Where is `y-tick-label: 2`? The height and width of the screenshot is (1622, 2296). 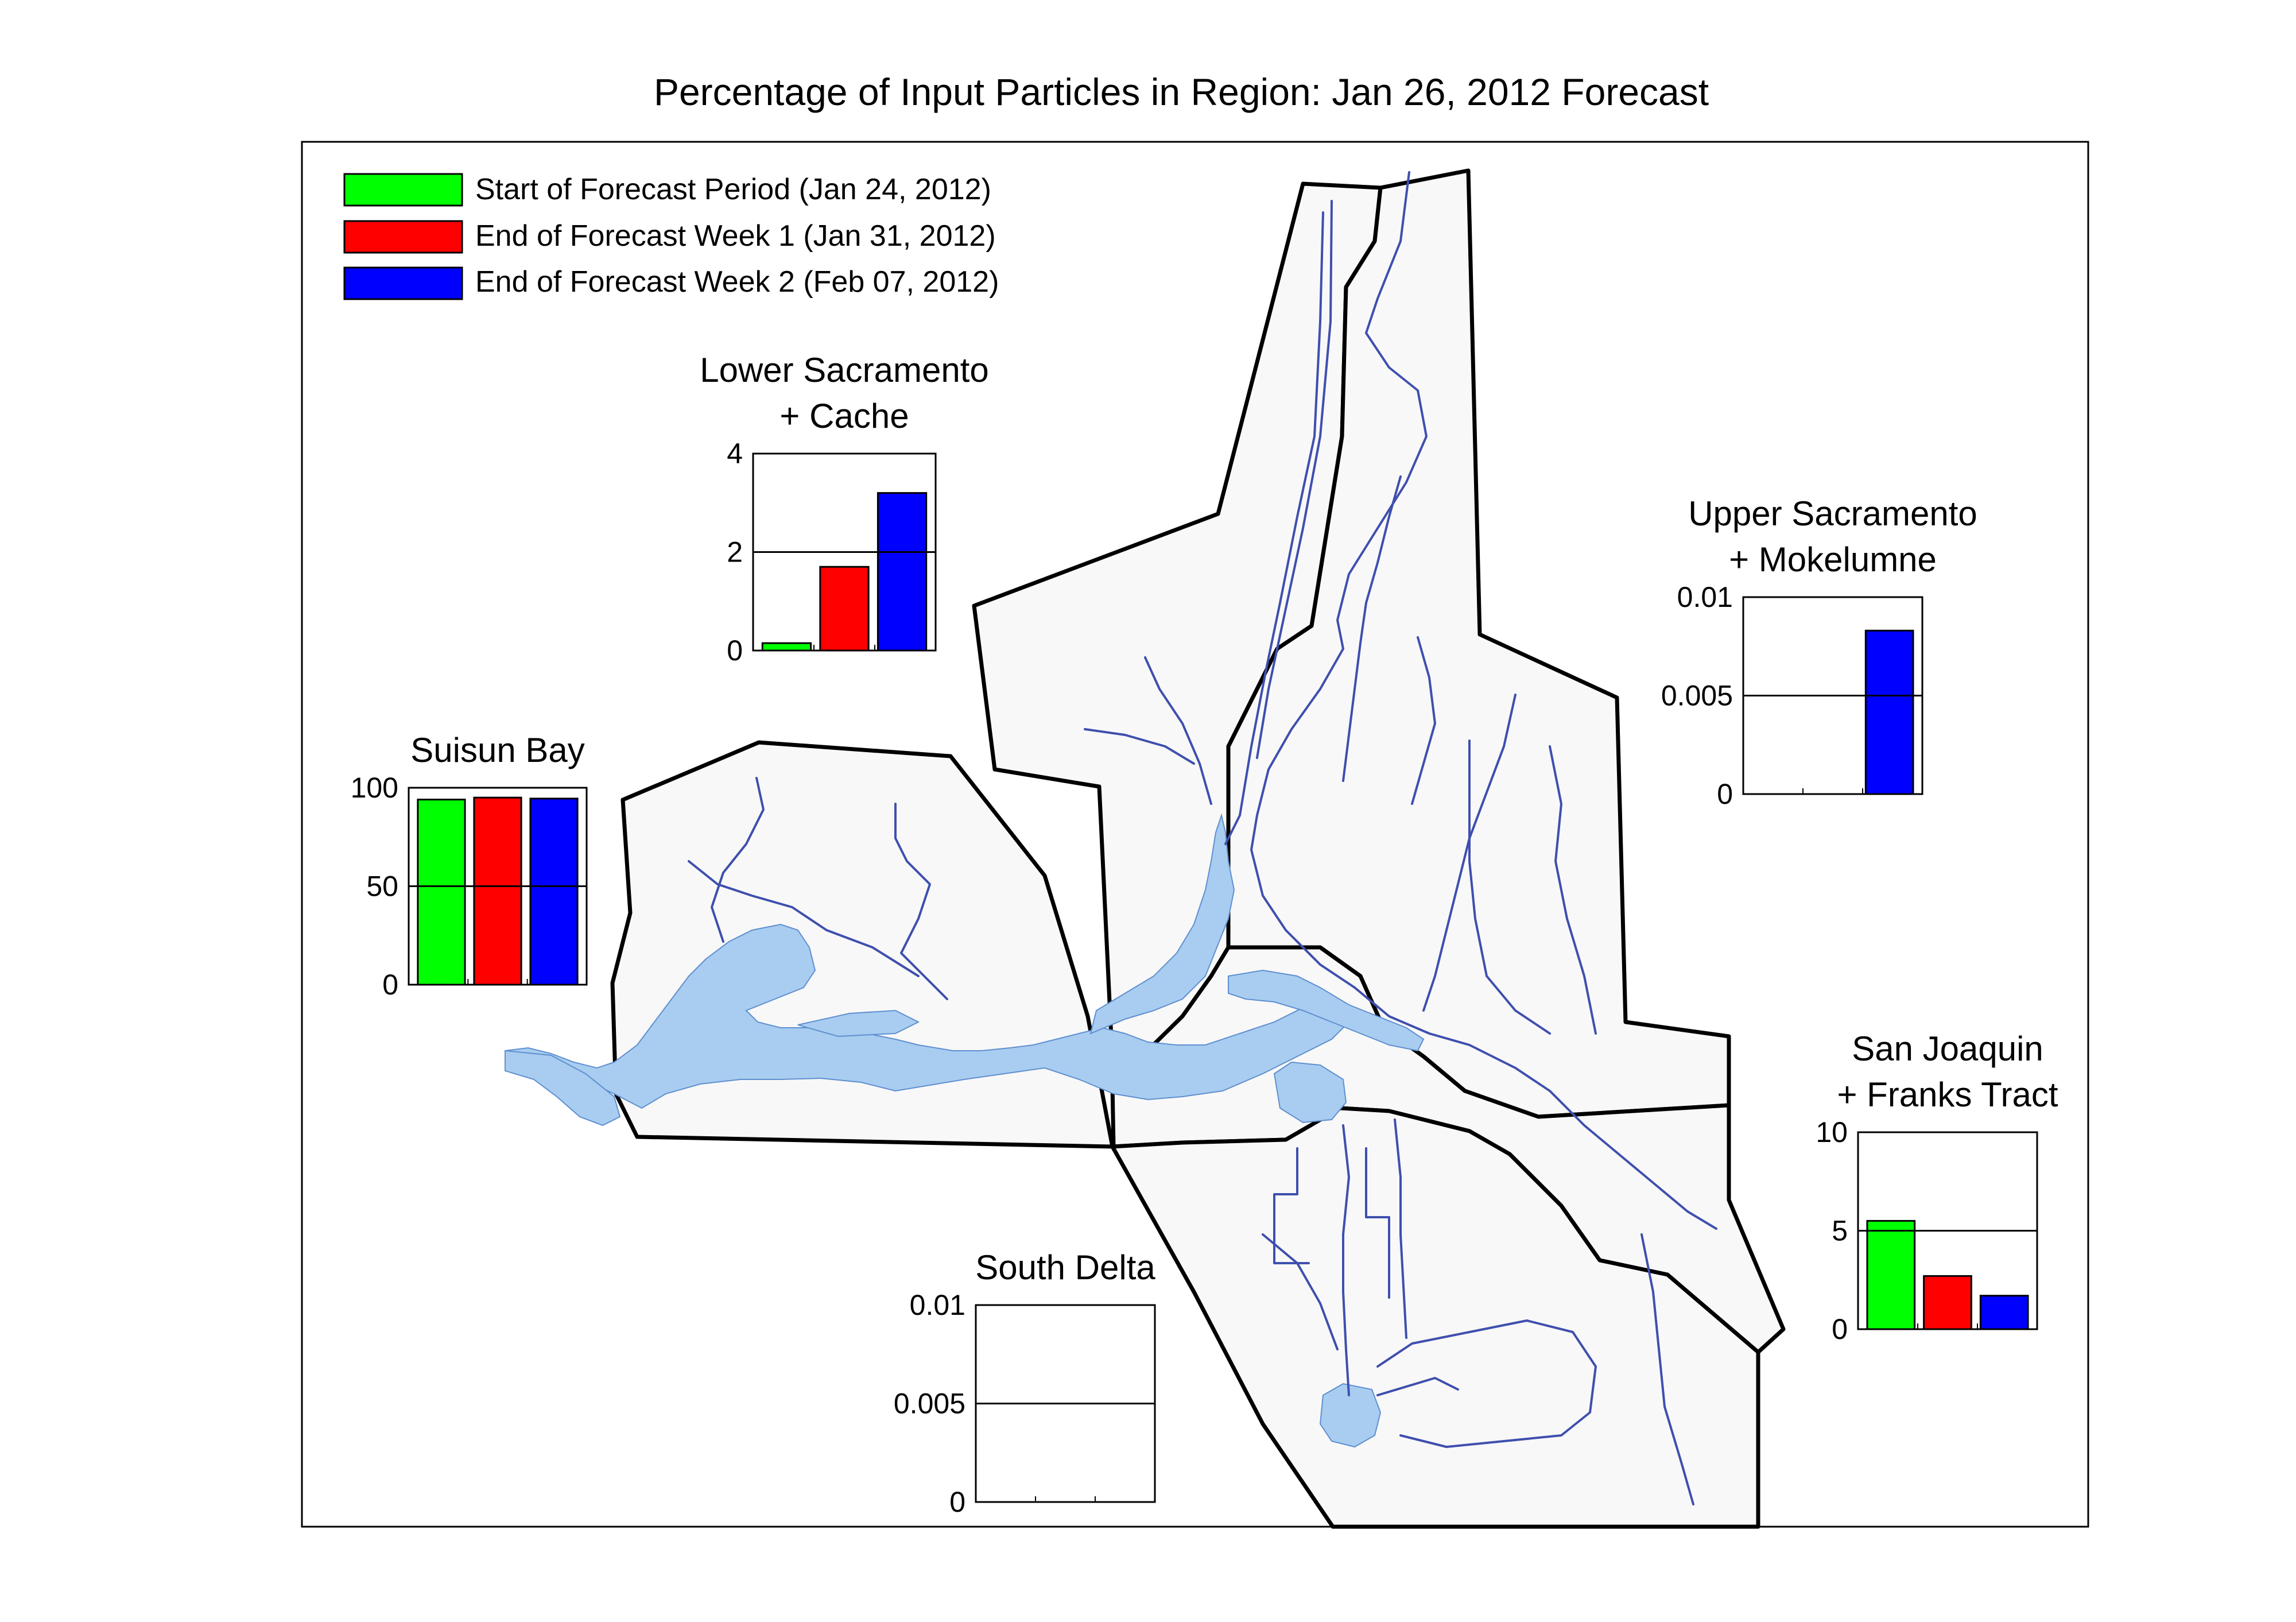
y-tick-label: 2 is located at coordinates (735, 552).